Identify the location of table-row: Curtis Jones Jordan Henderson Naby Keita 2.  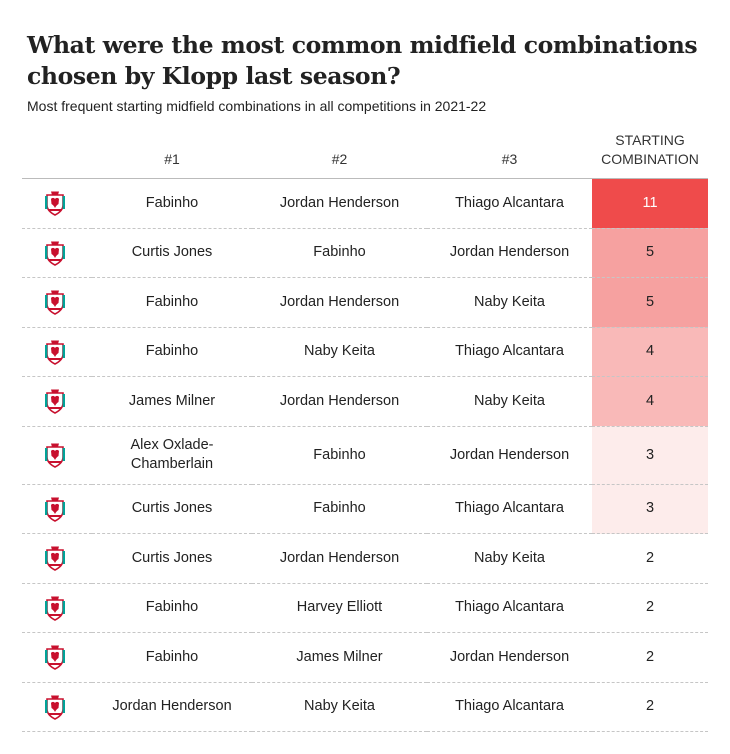
(365, 558).